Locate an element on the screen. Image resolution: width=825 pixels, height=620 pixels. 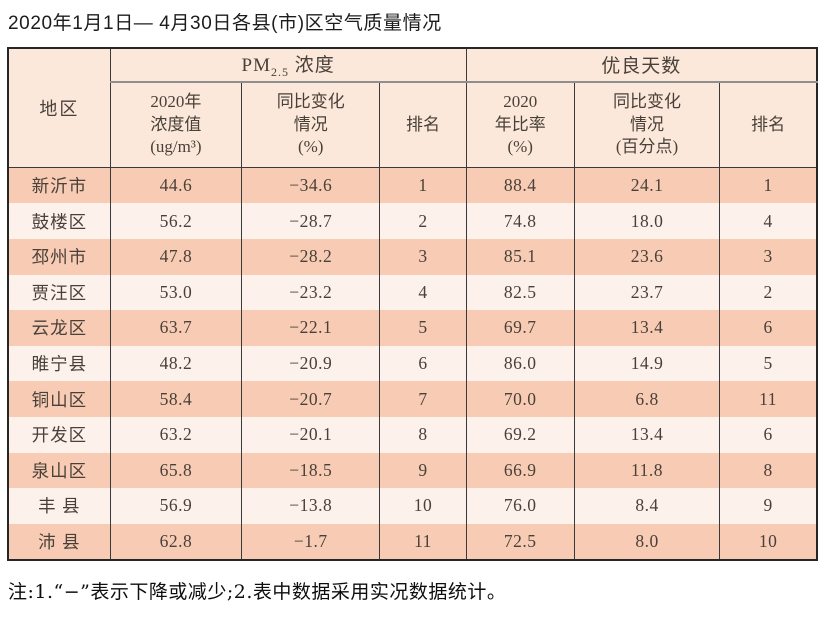
group-header-pm25: PM2.5 浓度 is located at coordinates (288, 65).